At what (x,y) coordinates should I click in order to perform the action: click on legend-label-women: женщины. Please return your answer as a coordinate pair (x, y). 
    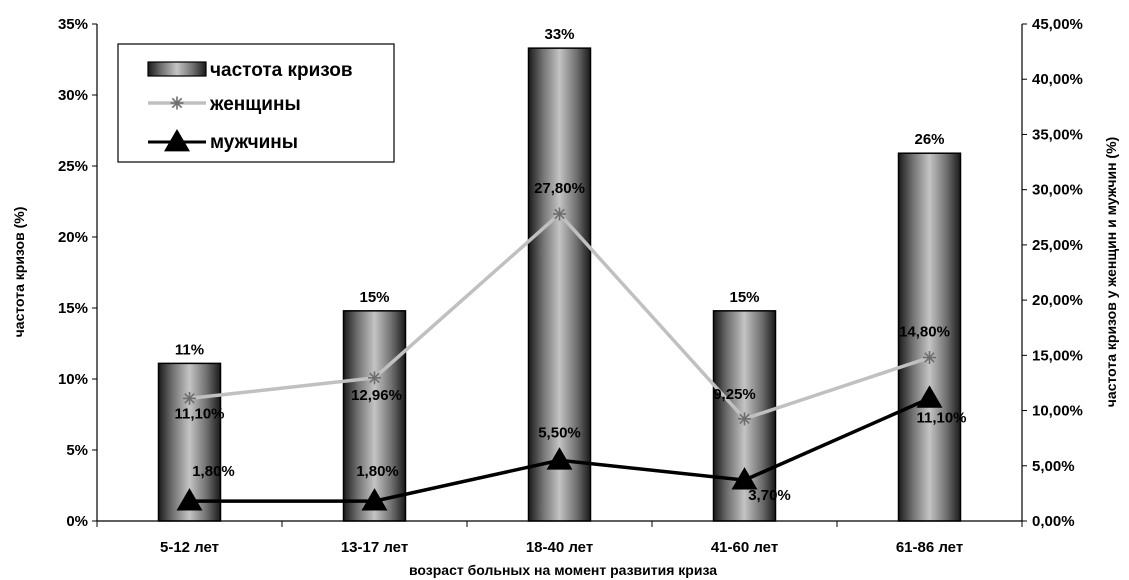
    Looking at the image, I should click on (255, 104).